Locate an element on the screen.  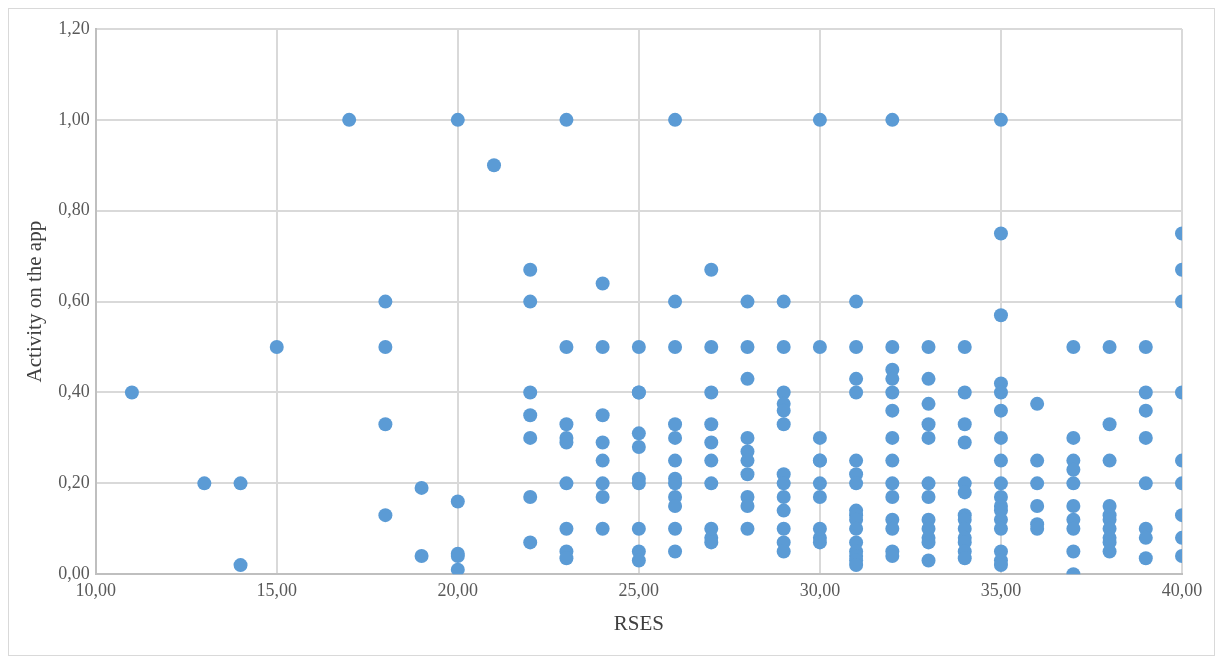
y-tick-label: 1,20 is located at coordinates (74, 27).